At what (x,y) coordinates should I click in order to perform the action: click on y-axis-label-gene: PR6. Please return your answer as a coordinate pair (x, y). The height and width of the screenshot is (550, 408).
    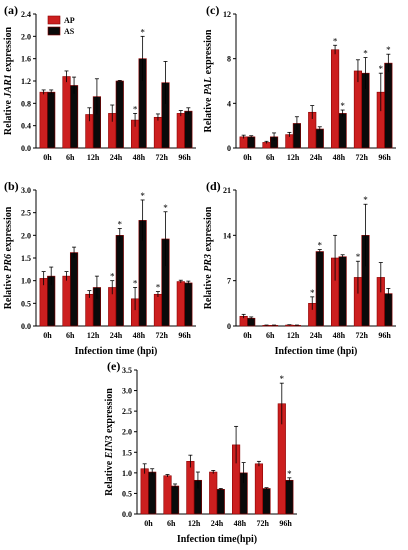
    Looking at the image, I should click on (8, 263).